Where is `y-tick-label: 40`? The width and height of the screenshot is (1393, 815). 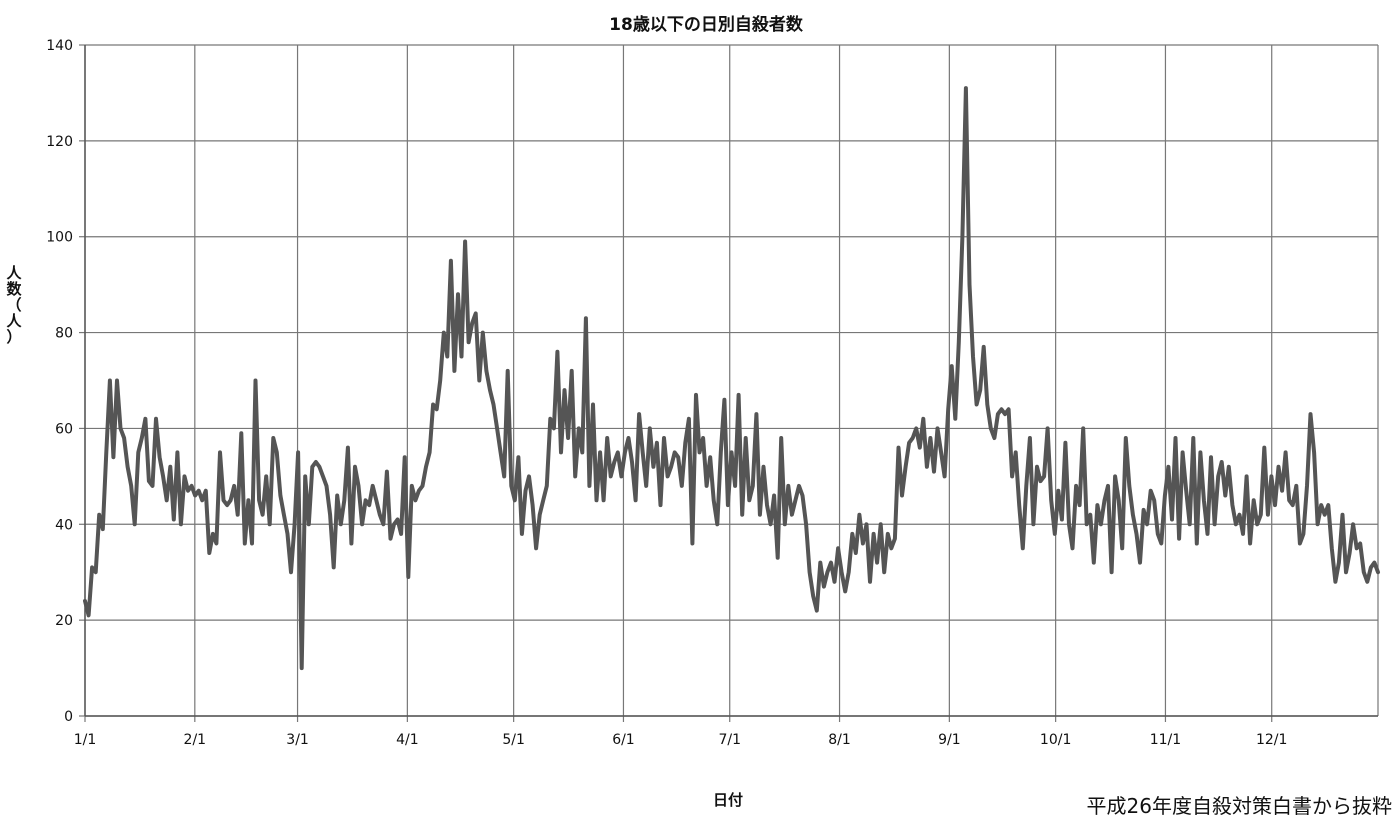
y-tick-label: 40 is located at coordinates (64, 525).